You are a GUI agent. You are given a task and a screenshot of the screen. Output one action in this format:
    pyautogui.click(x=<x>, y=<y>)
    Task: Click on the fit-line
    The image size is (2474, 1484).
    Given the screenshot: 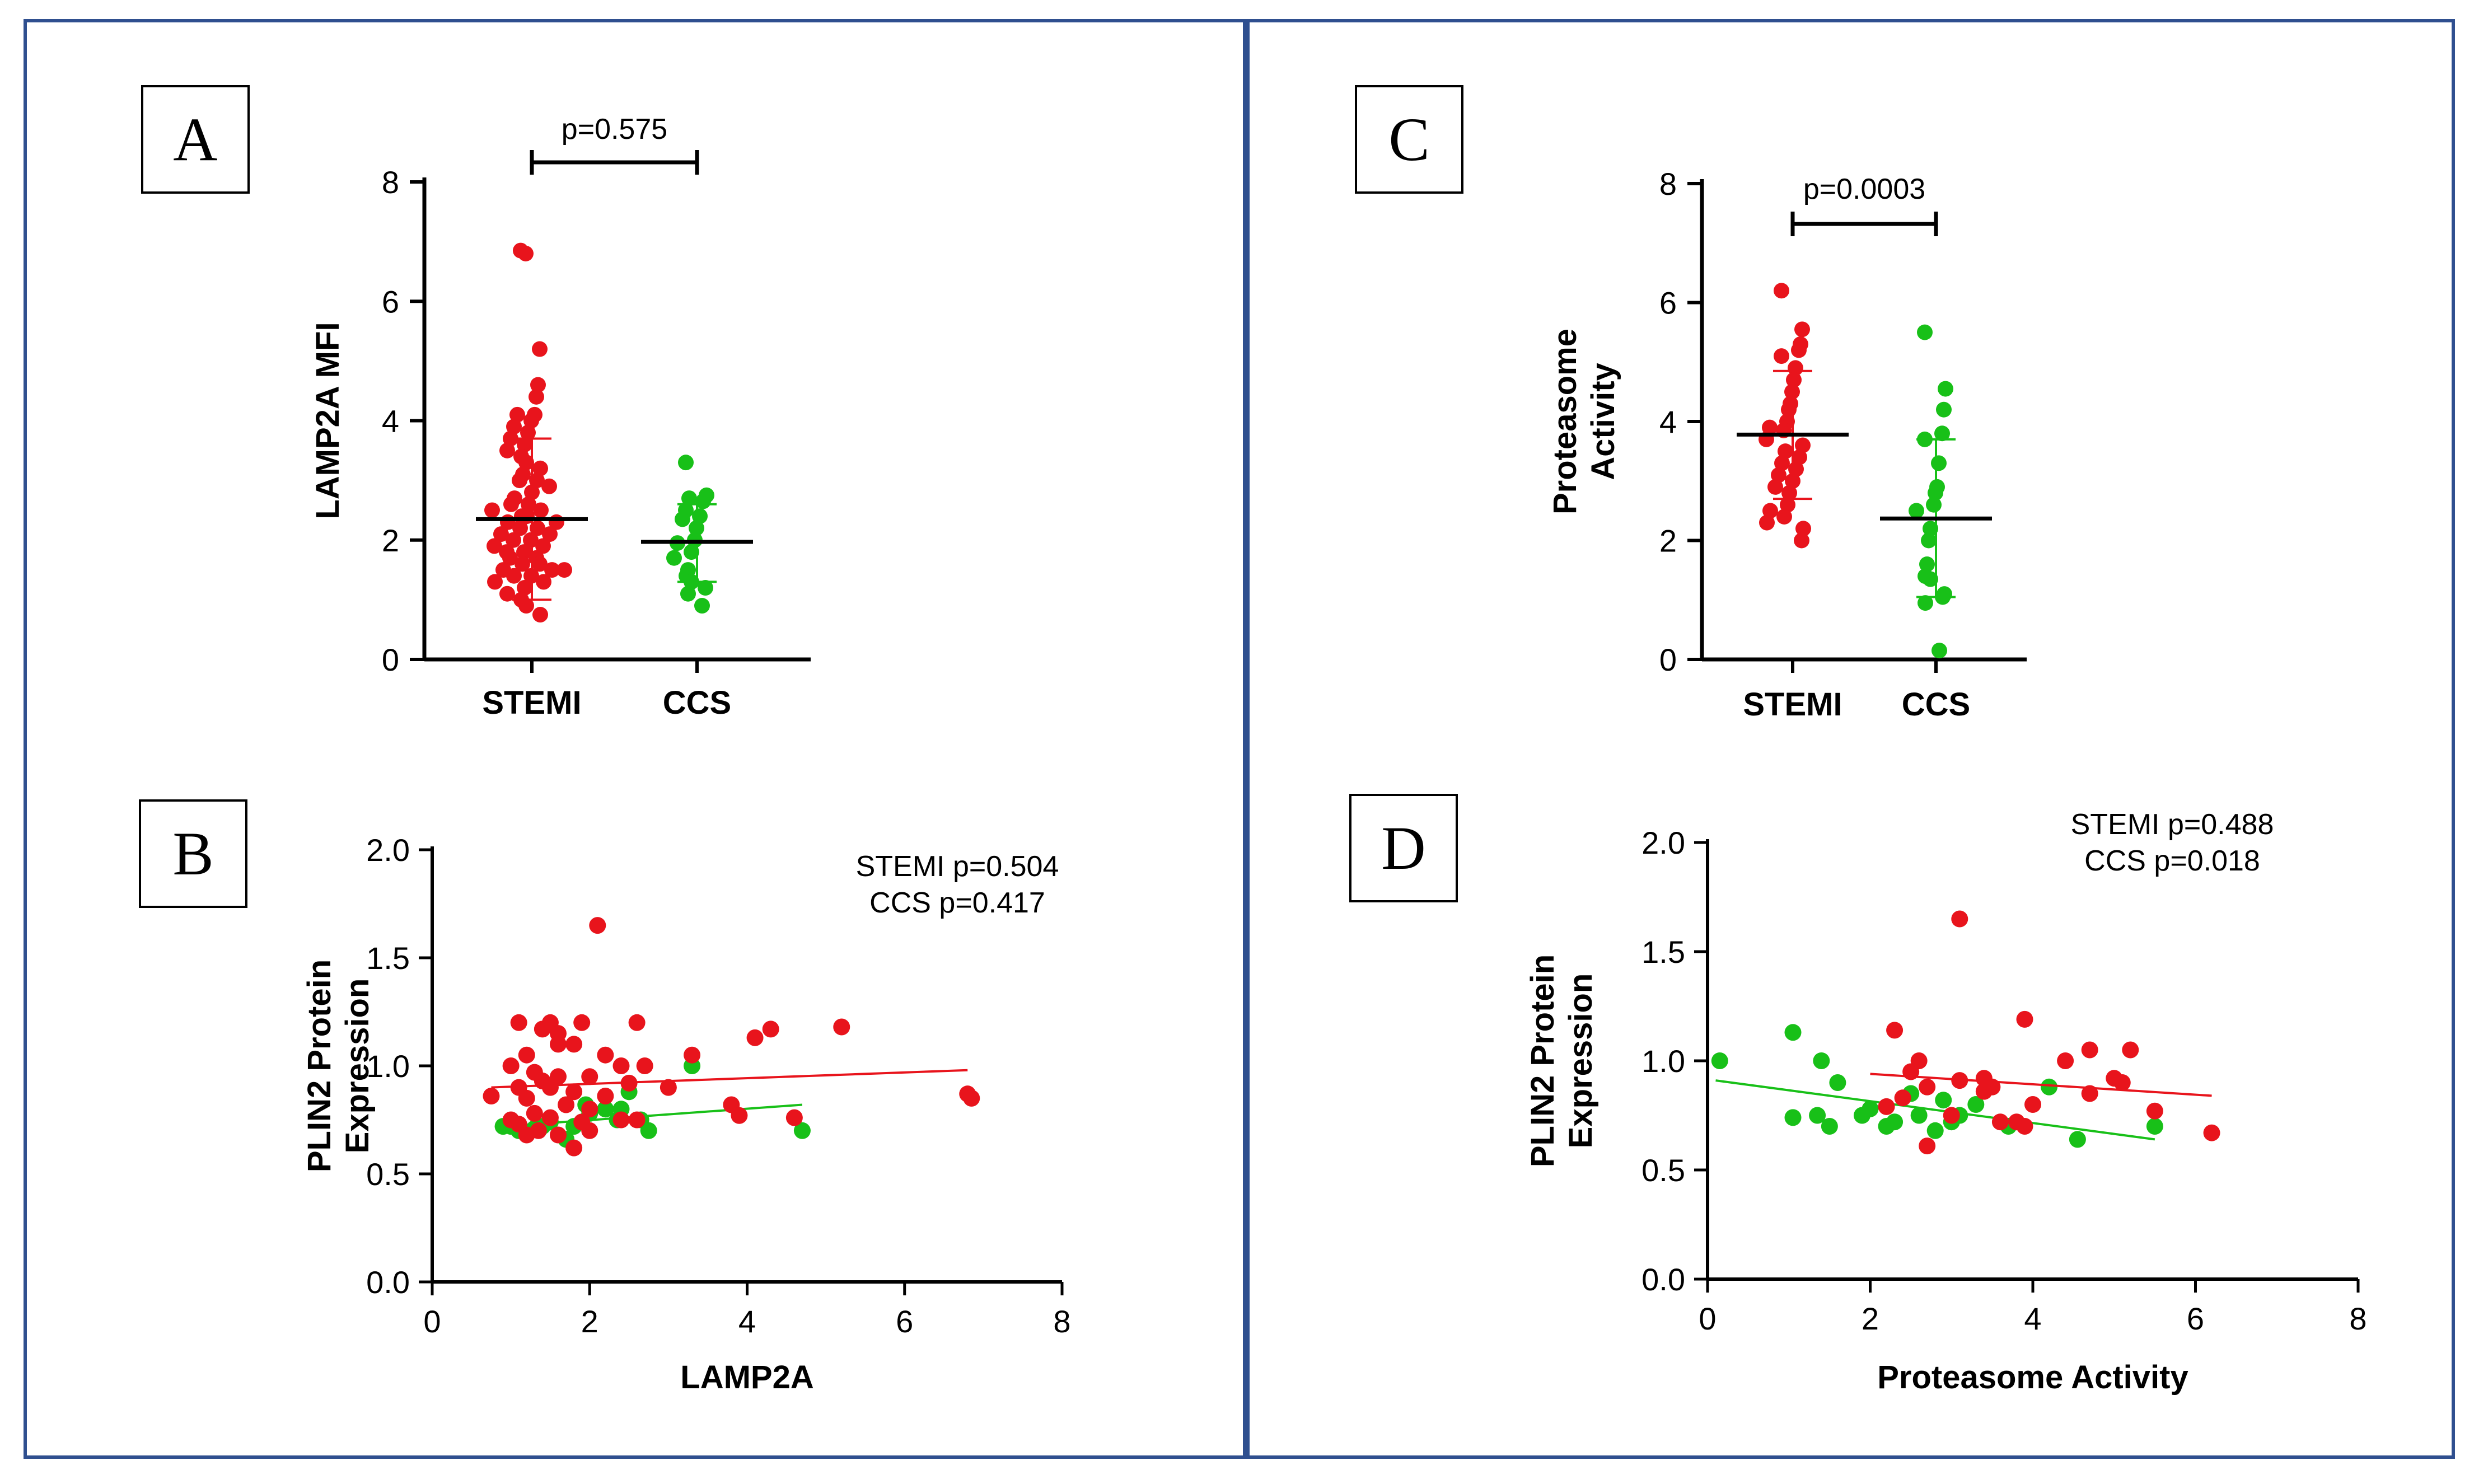 What is the action you would take?
    pyautogui.click(x=1935, y=1110)
    